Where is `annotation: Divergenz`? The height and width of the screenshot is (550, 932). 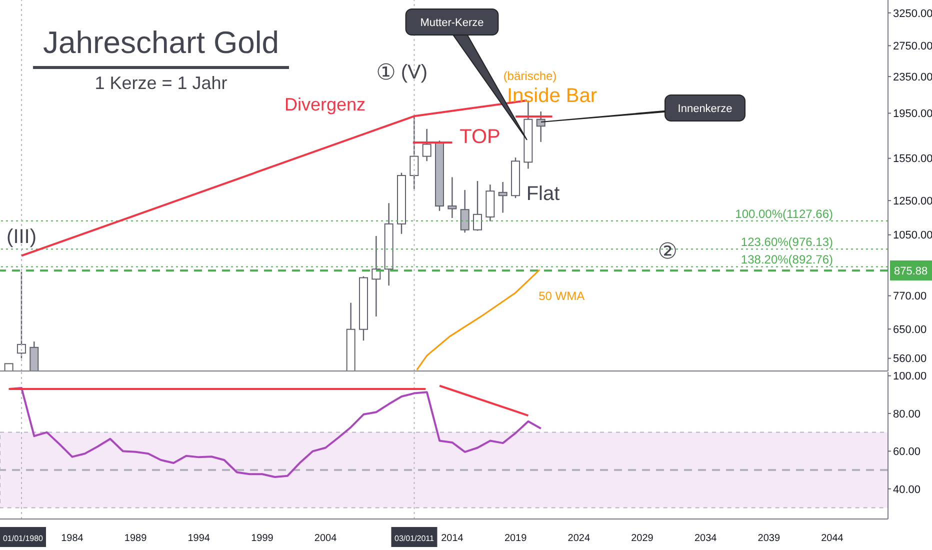 annotation: Divergenz is located at coordinates (325, 104).